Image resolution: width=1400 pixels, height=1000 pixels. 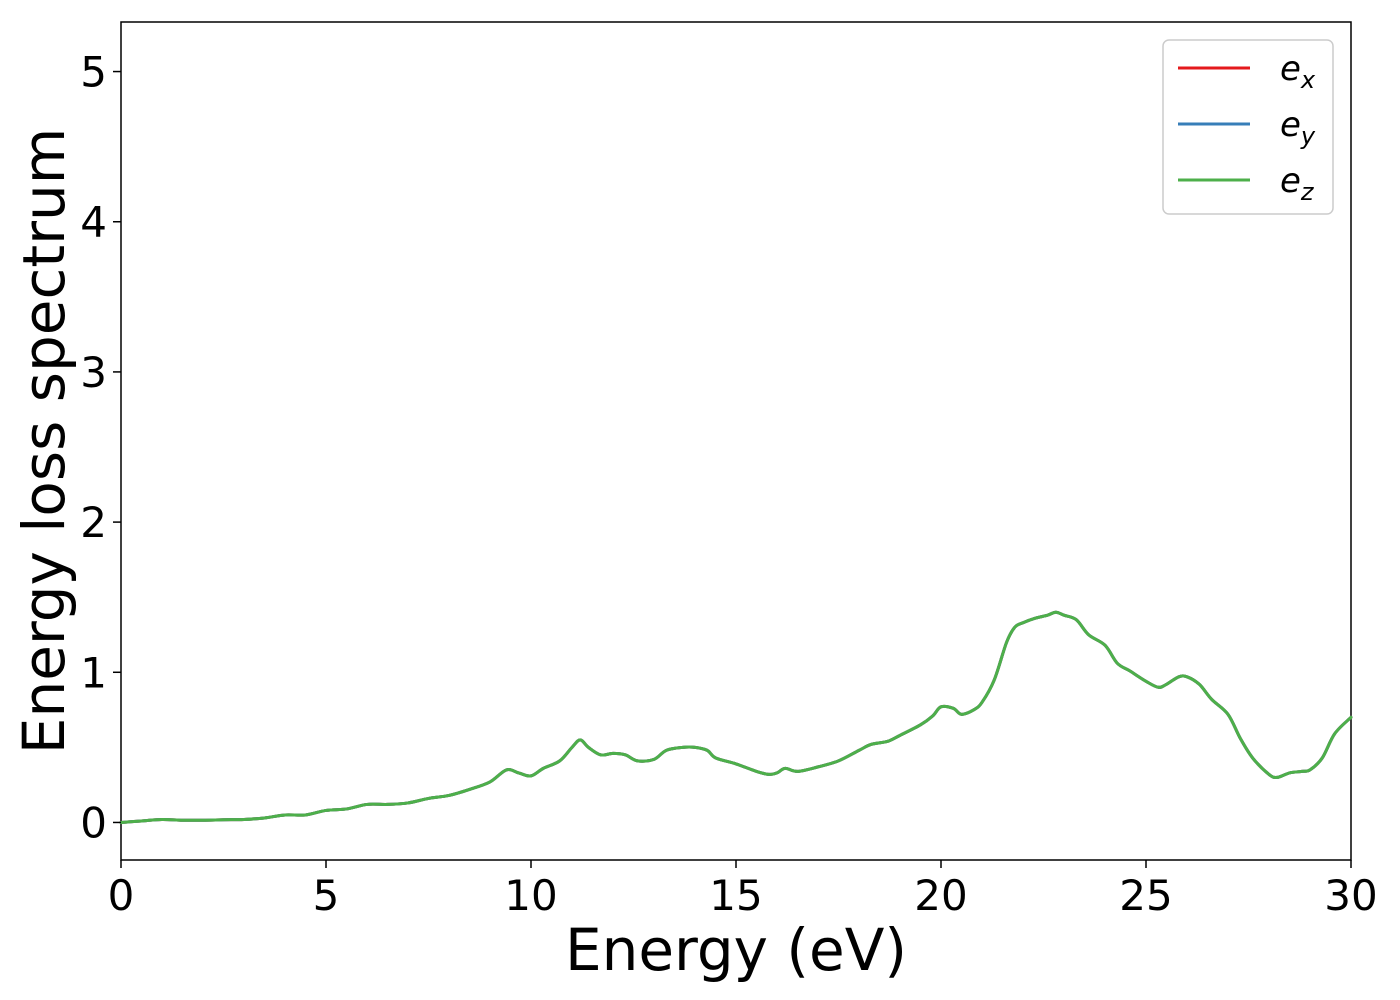 What do you see at coordinates (1350, 895) in the screenshot?
I see `x-tick-label: 30` at bounding box center [1350, 895].